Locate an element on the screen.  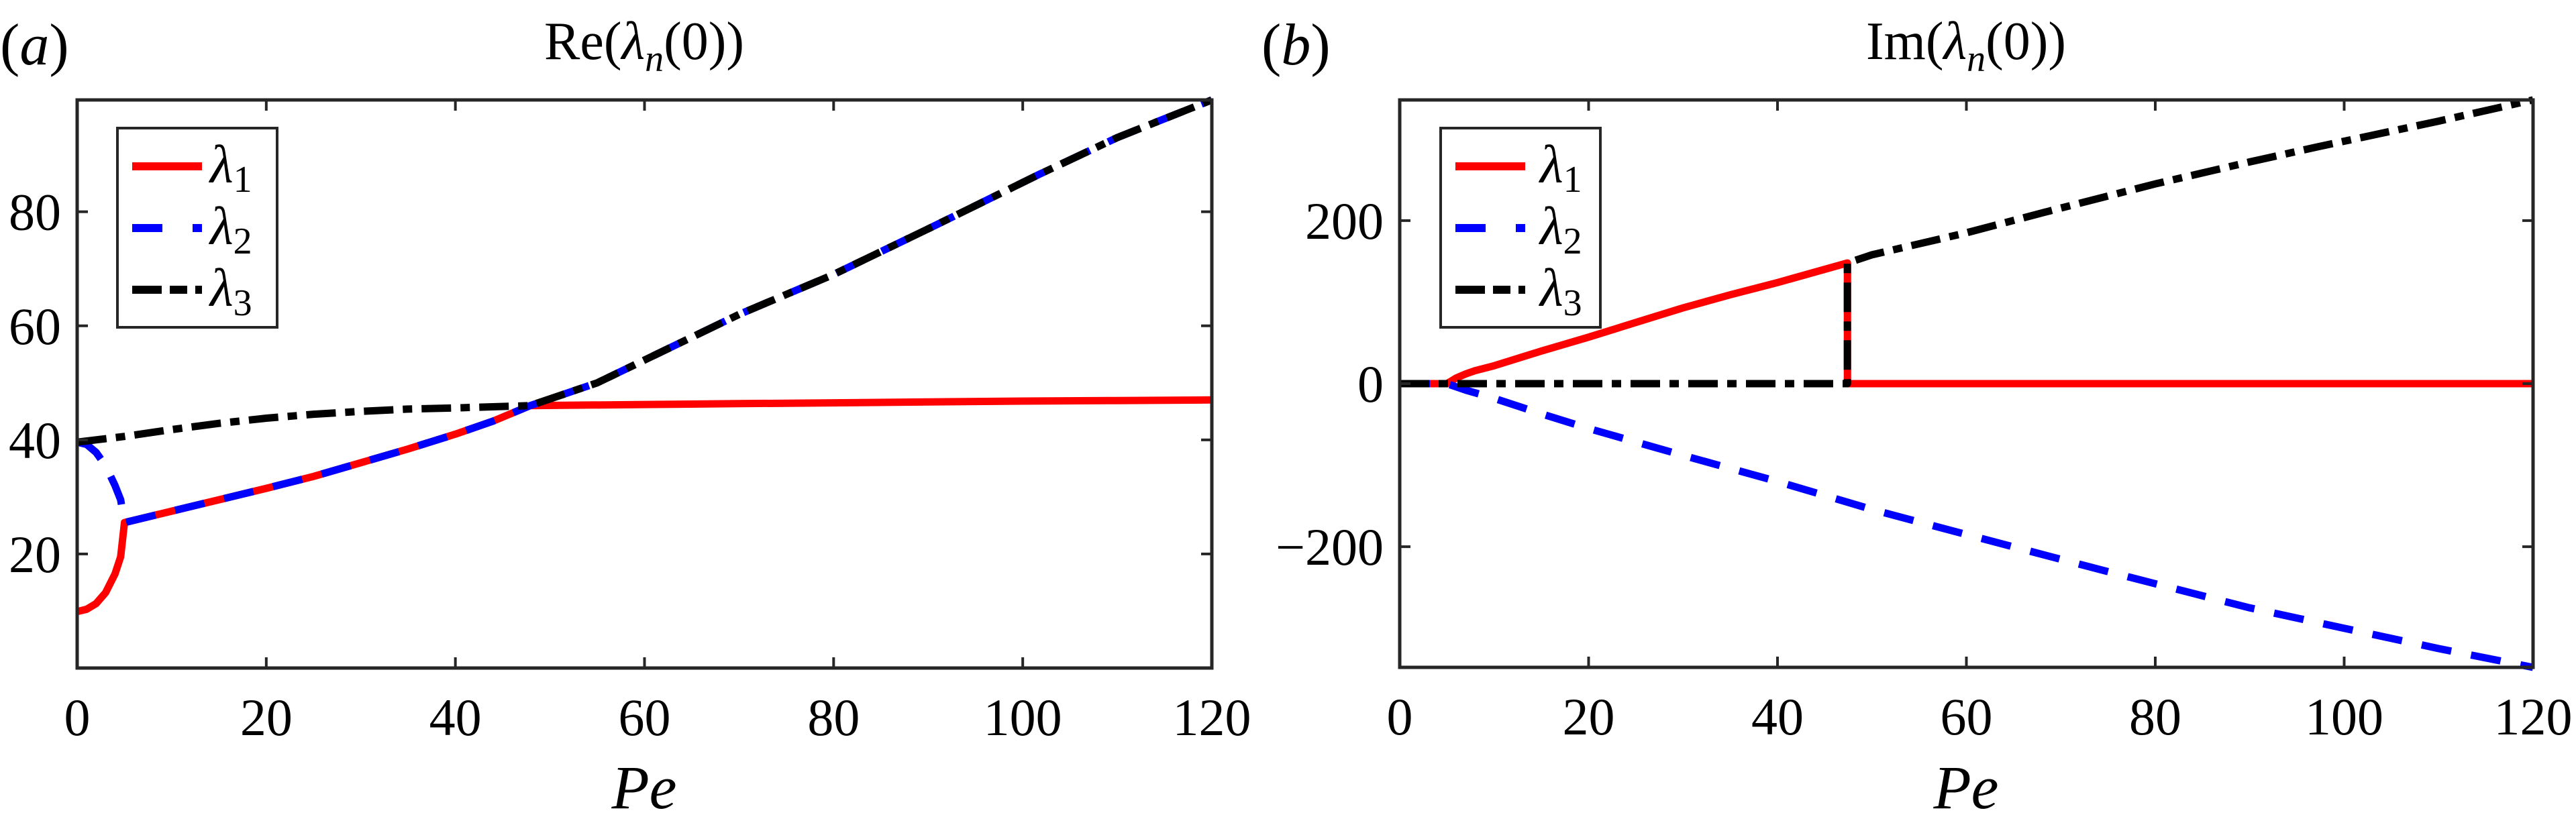
legend-b: λ1 λ2 λ3 is located at coordinates (1520, 228).